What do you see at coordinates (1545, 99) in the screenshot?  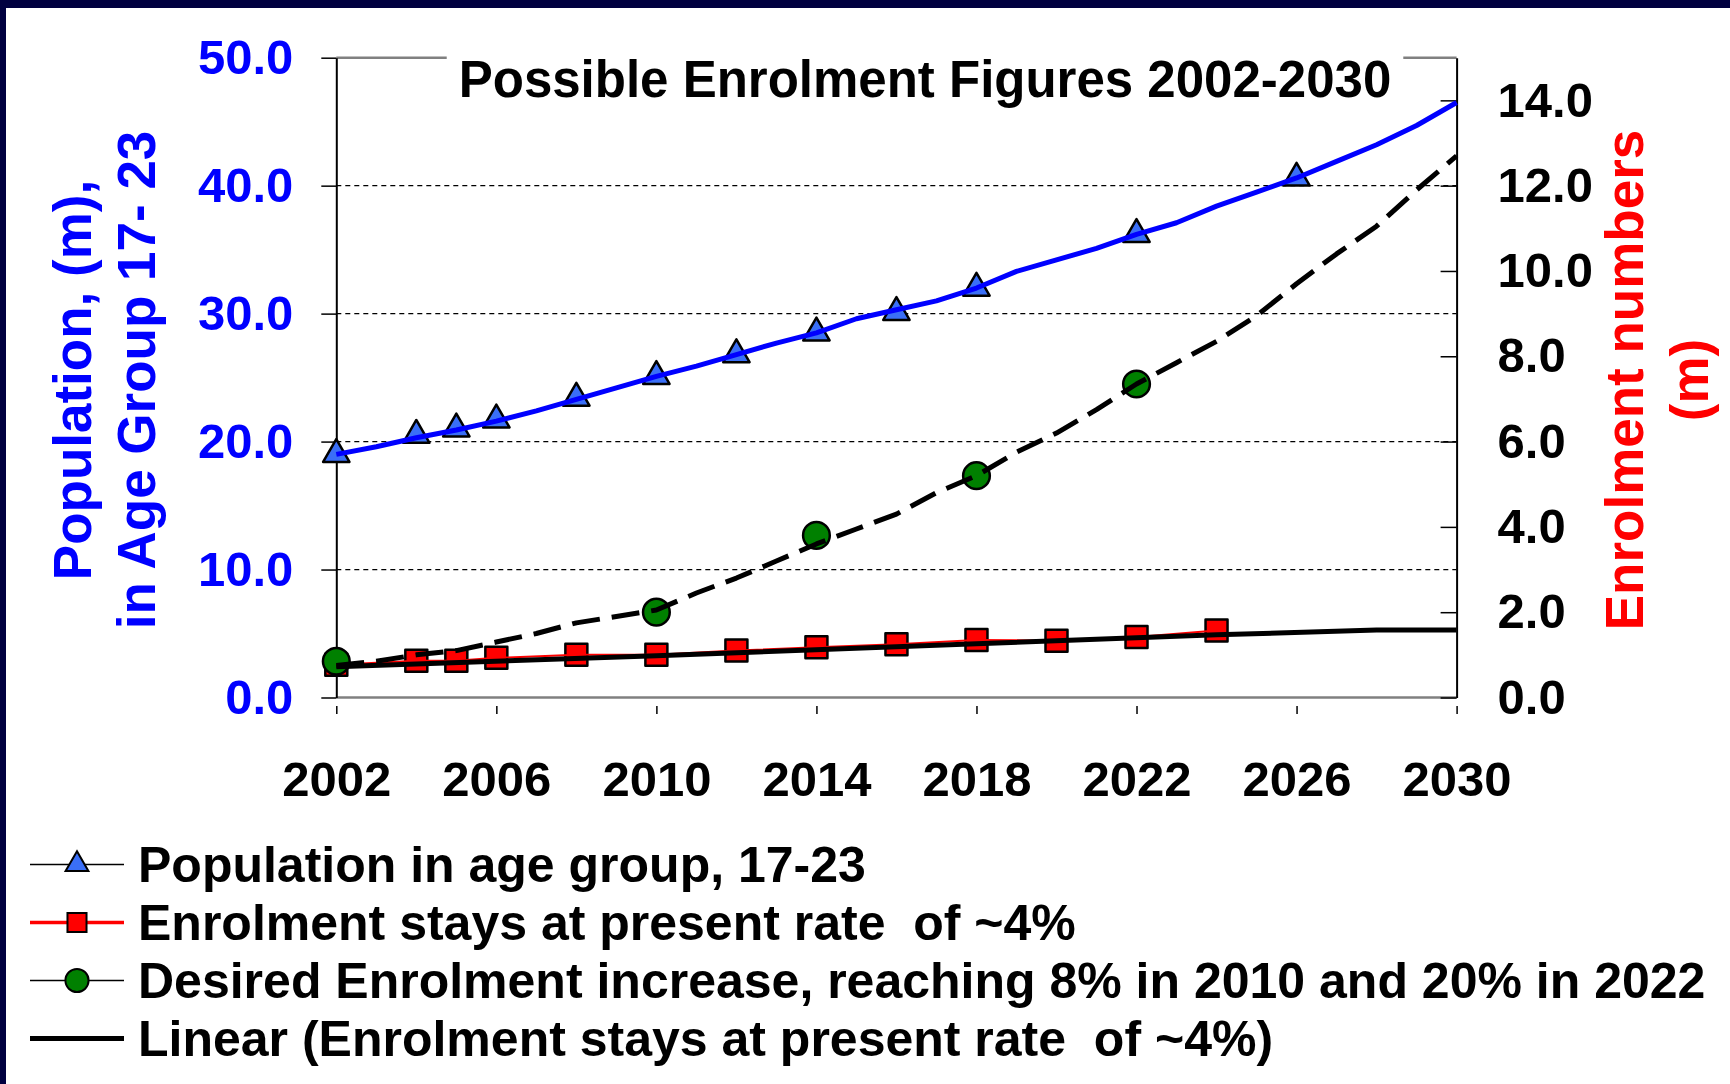 I see `y2-tick-label: 14.0` at bounding box center [1545, 99].